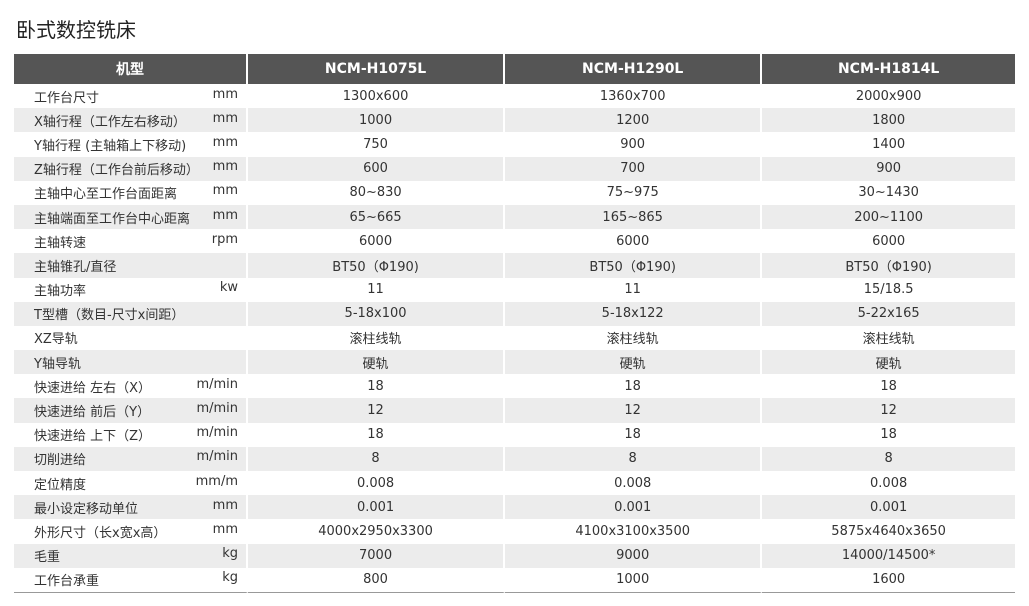  I want to click on row-label-cell: 主轴转速 rpm, so click(131, 241).